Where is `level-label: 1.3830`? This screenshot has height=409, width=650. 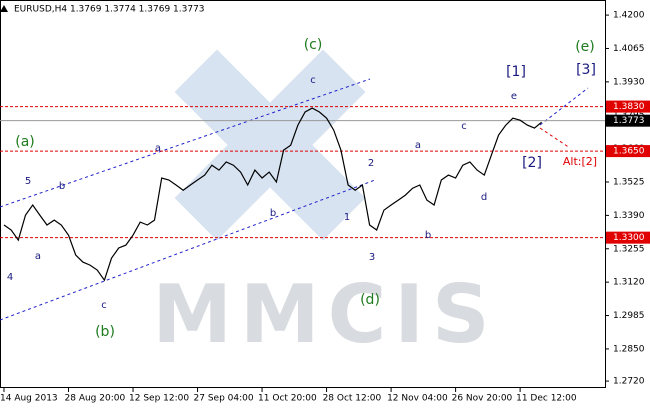
level-label: 1.3830 is located at coordinates (629, 107).